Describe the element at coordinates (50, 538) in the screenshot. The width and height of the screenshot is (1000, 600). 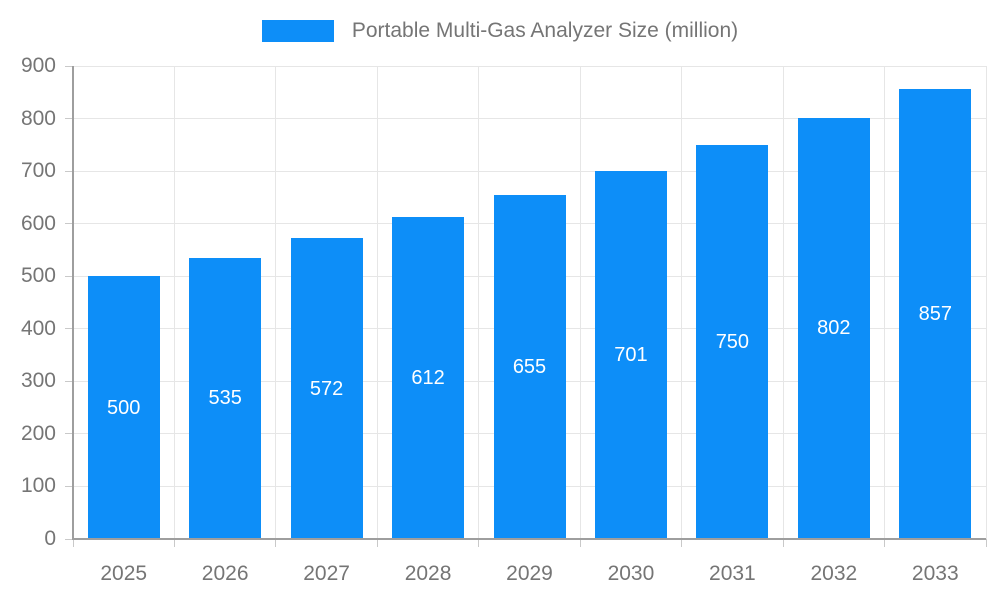
I see `y-axis-label: 0` at that location.